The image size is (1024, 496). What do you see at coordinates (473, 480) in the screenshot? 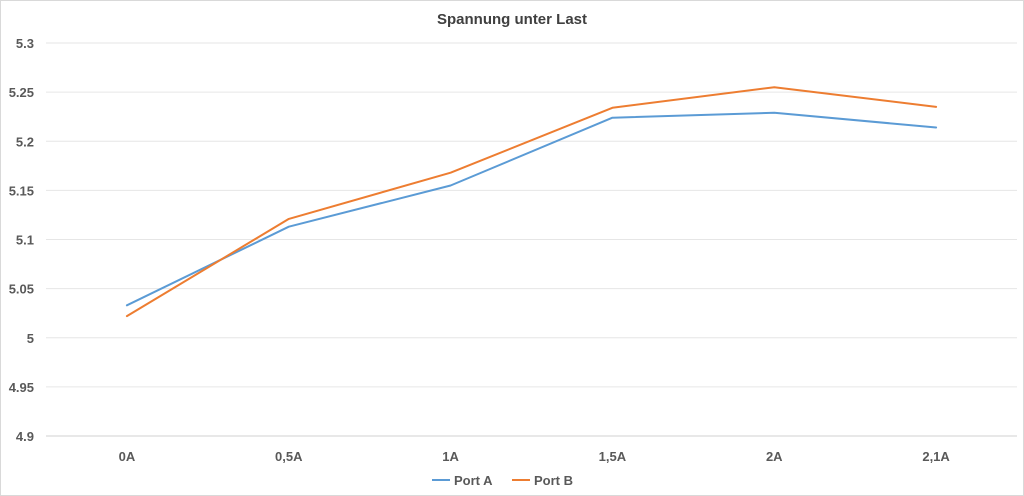
I see `legend-label: Port A` at bounding box center [473, 480].